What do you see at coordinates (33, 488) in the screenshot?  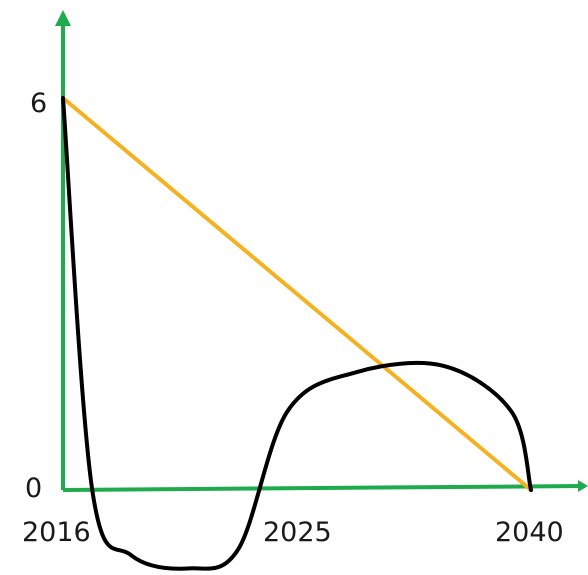 I see `y-tick-label-0: 0` at bounding box center [33, 488].